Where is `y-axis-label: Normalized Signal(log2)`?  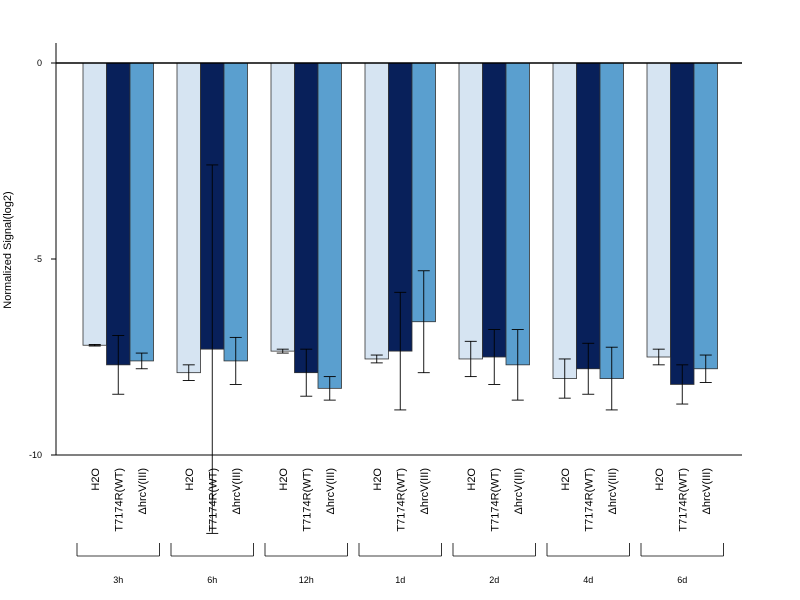 y-axis-label: Normalized Signal(log2) is located at coordinates (8, 249).